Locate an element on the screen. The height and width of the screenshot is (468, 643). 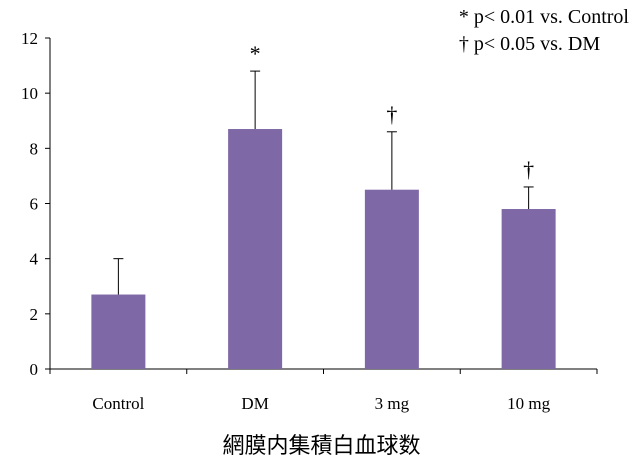
y-tick-label: 8 is located at coordinates (34, 148).